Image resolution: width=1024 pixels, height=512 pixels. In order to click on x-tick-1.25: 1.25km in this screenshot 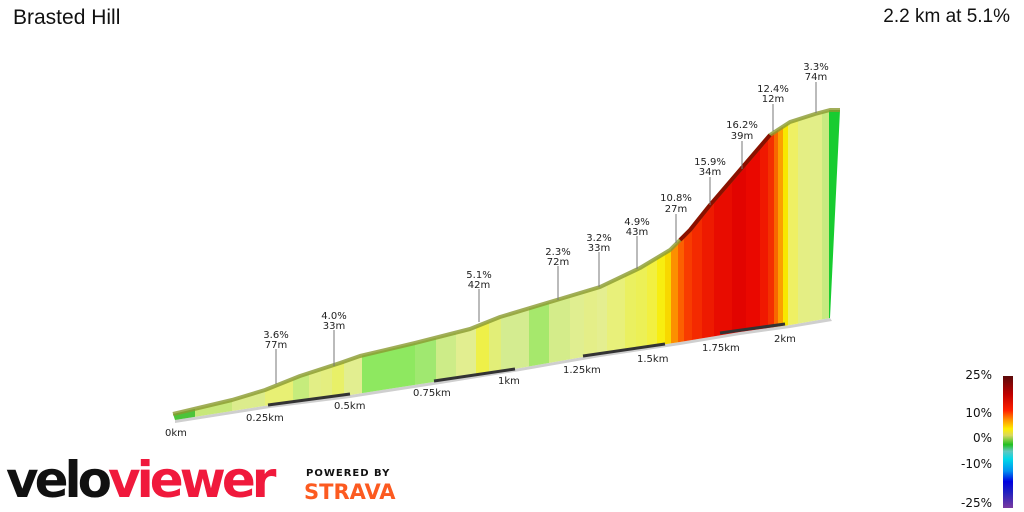, I will do `click(582, 370)`.